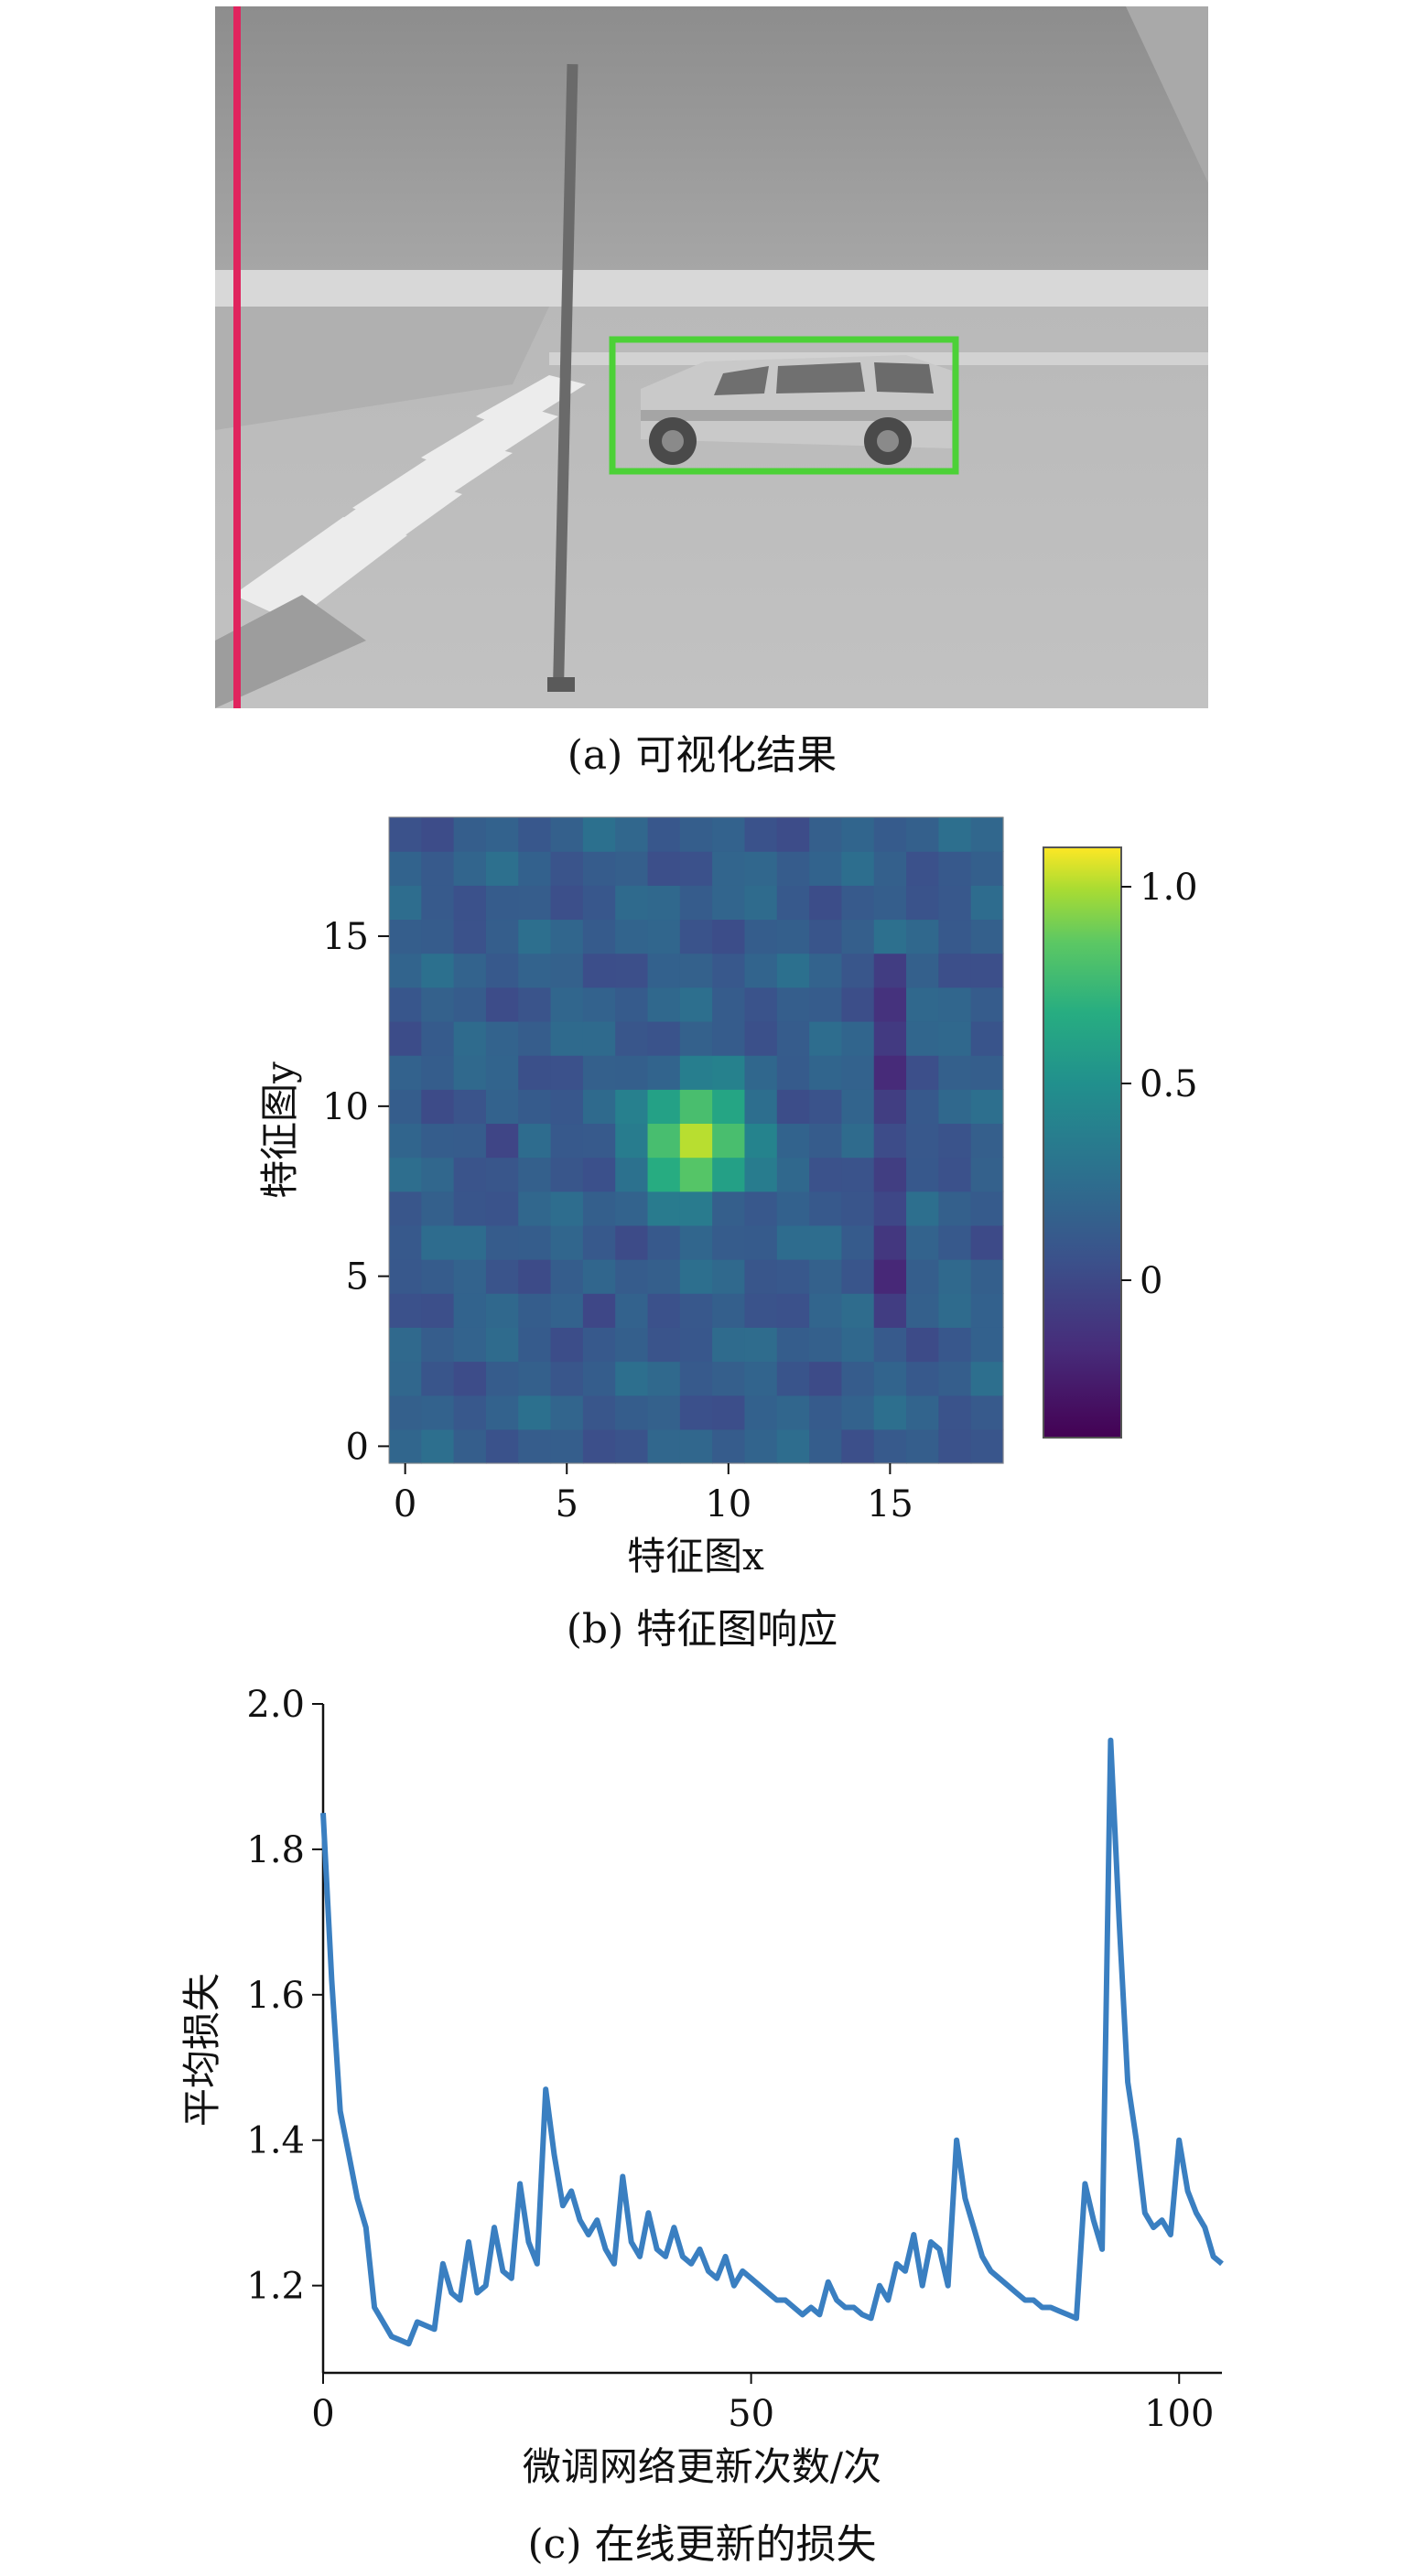  What do you see at coordinates (357, 1447) in the screenshot?
I see `heatmap-ytick-label: 0` at bounding box center [357, 1447].